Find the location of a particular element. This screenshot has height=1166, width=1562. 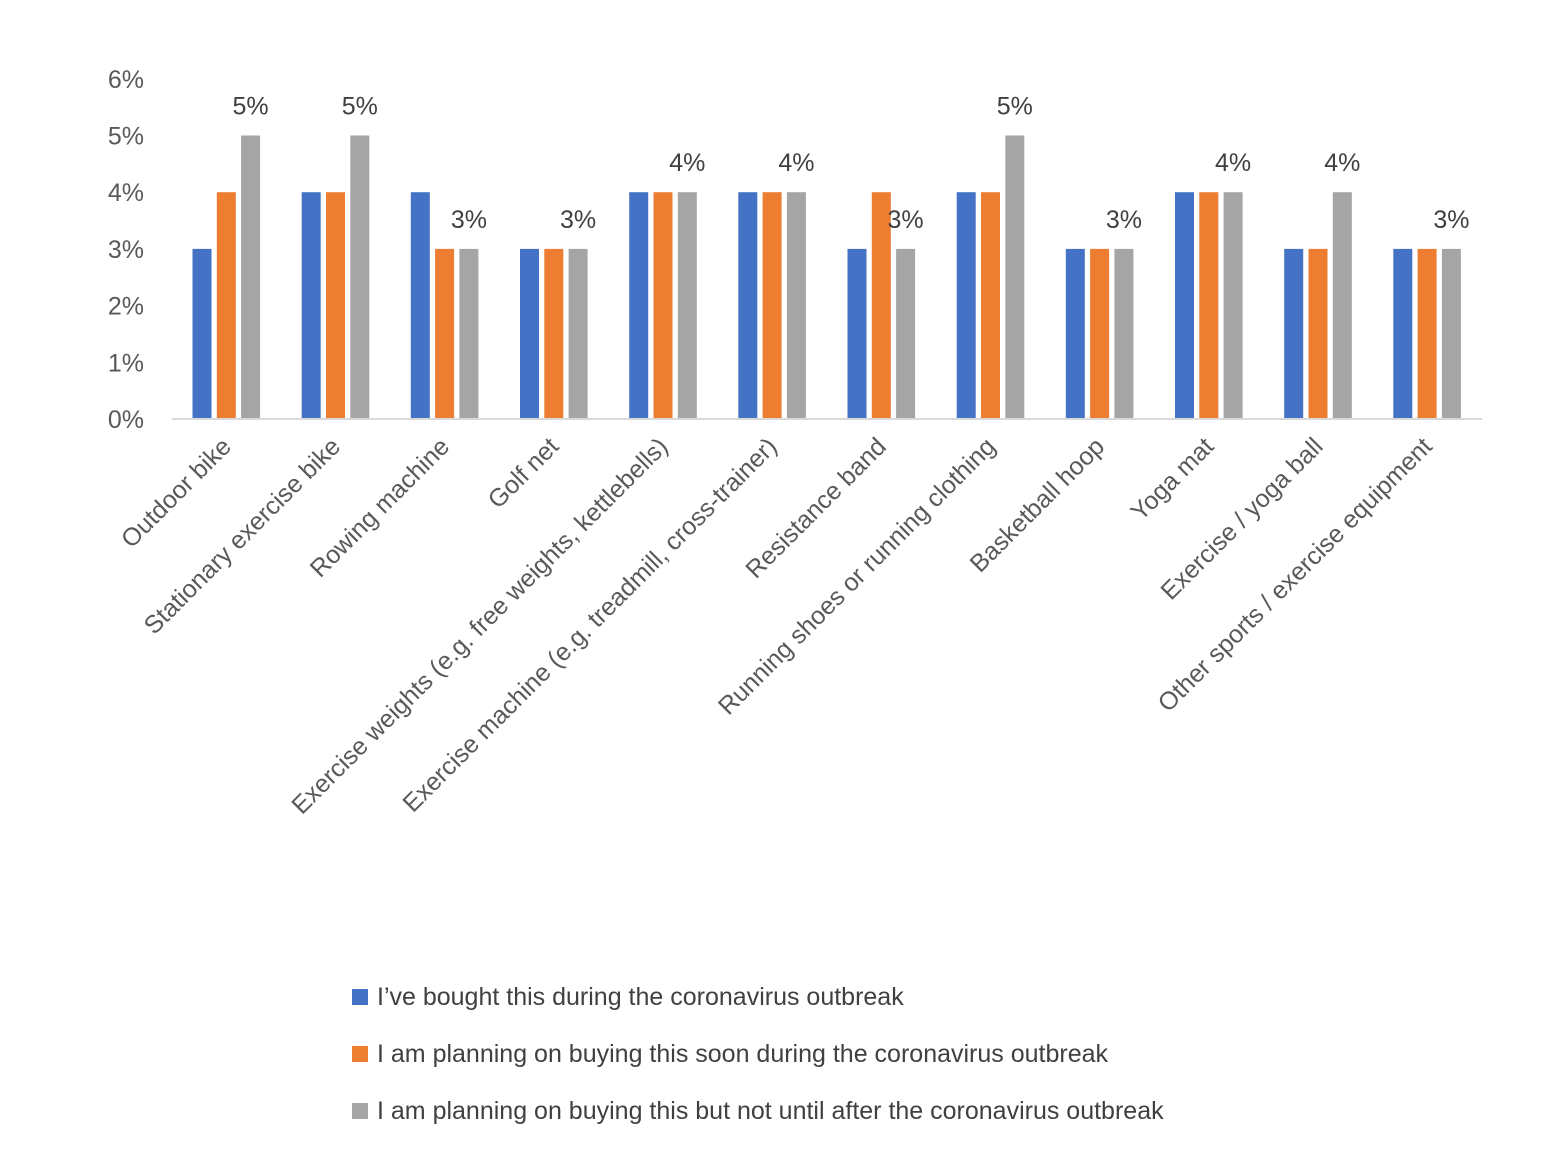

y-axis: 0% 1% 2% 3% 4% 5% 6% is located at coordinates (126, 250).